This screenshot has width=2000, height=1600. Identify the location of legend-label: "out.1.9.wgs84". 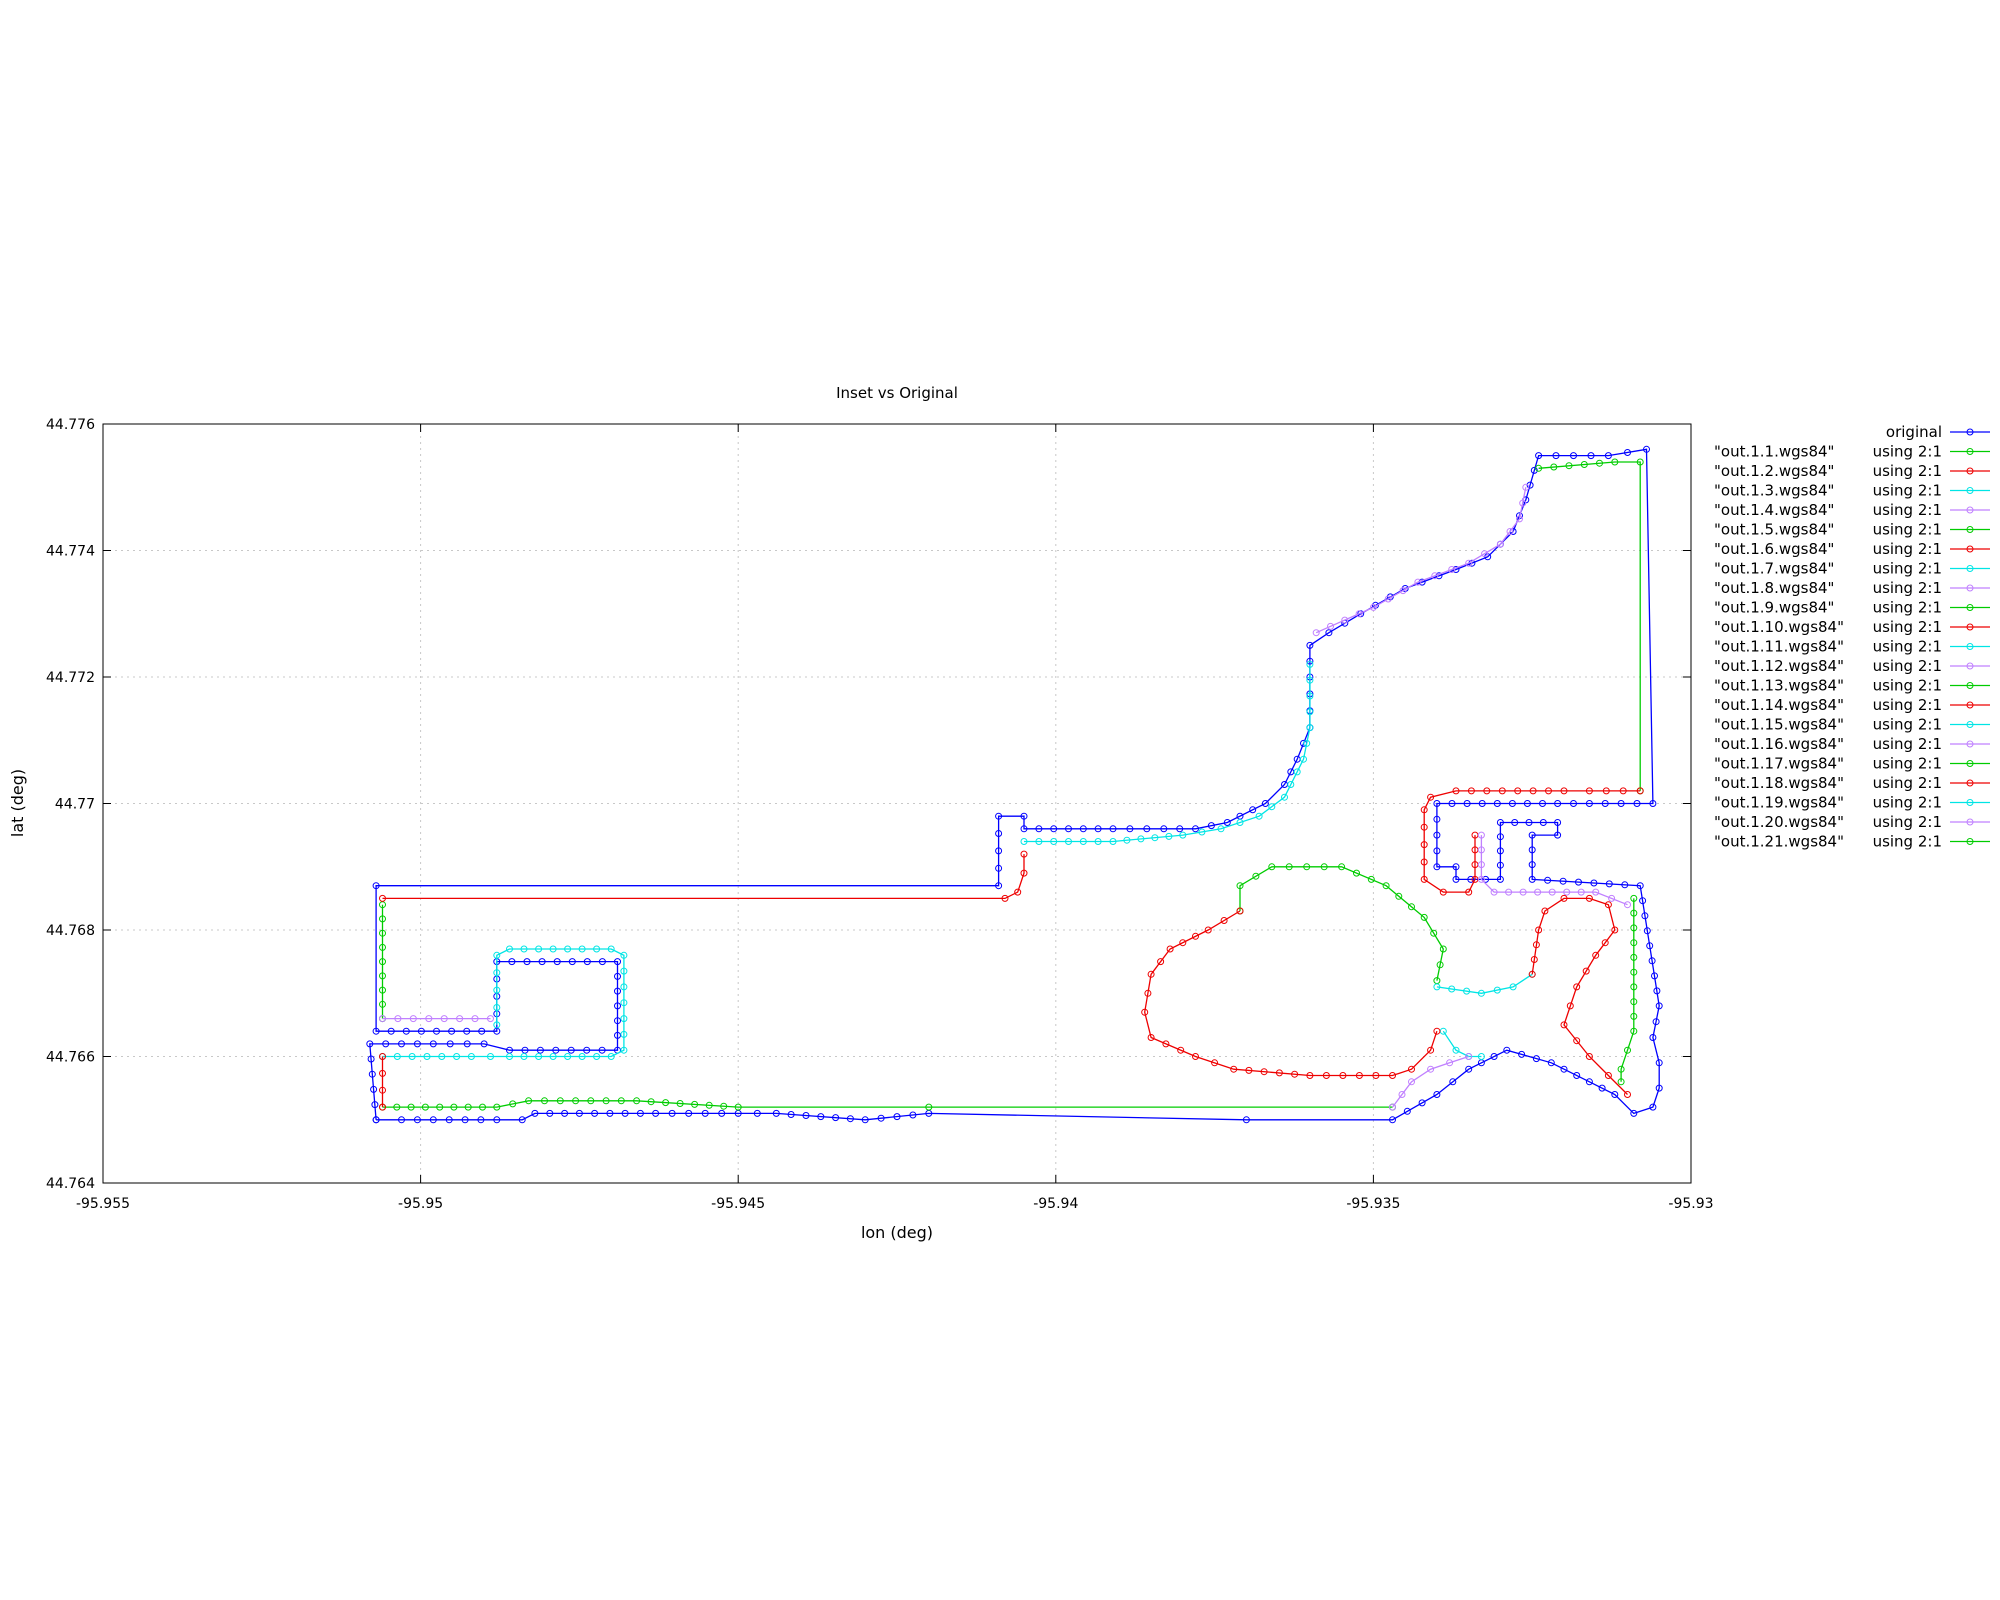
(1774, 608).